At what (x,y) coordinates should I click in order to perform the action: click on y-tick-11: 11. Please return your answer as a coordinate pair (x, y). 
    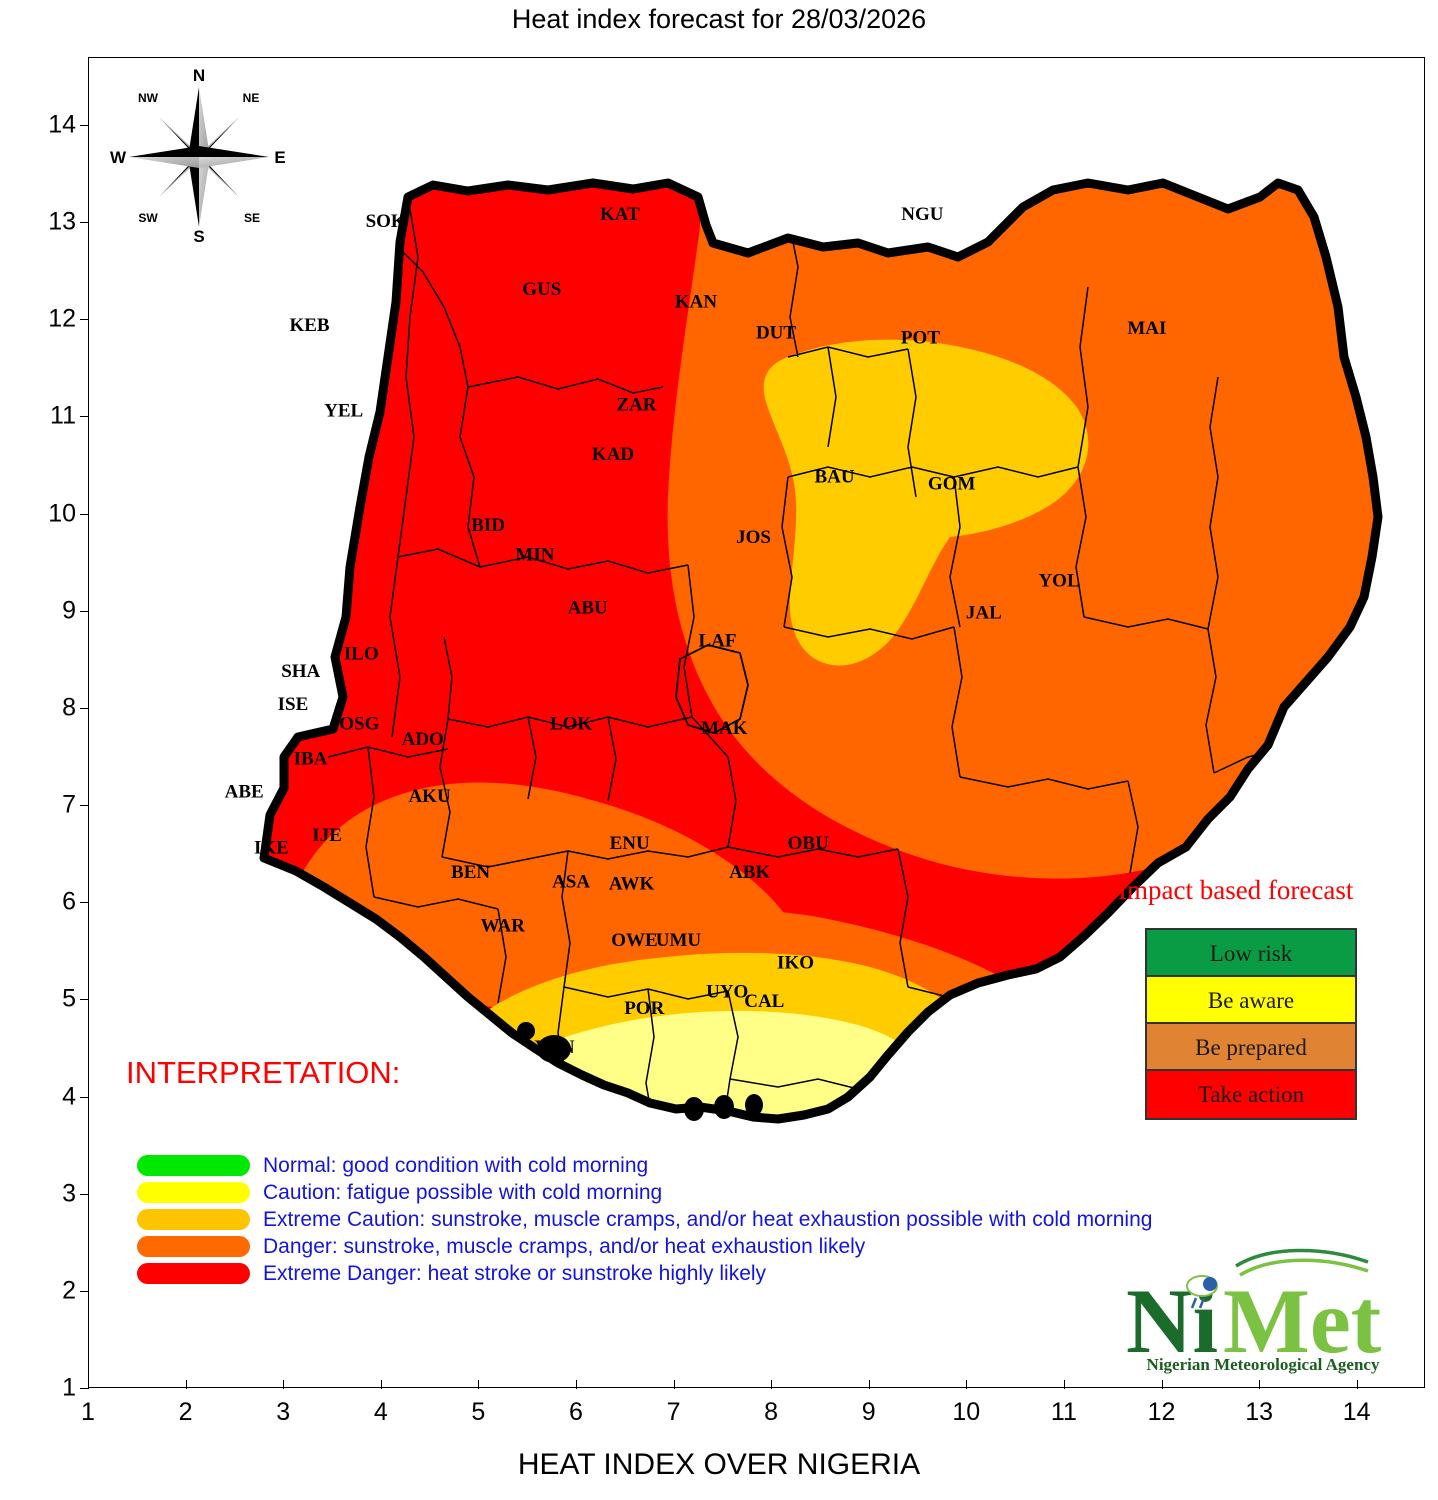
    Looking at the image, I should click on (63, 415).